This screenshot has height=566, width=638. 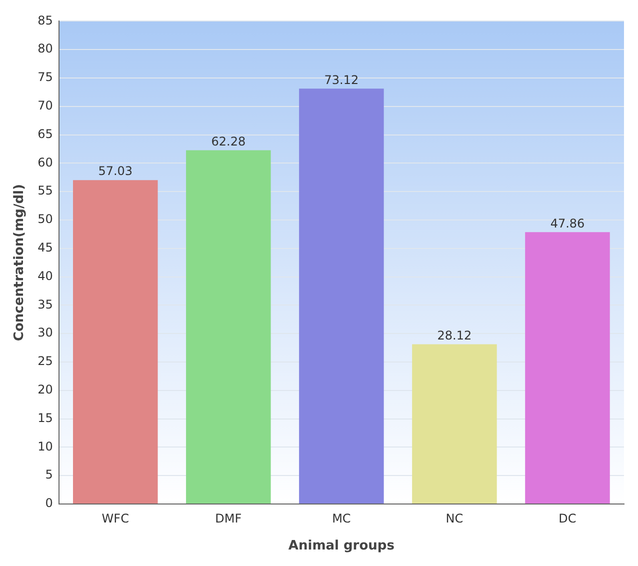 I want to click on y-tick-label: 30, so click(x=45, y=333).